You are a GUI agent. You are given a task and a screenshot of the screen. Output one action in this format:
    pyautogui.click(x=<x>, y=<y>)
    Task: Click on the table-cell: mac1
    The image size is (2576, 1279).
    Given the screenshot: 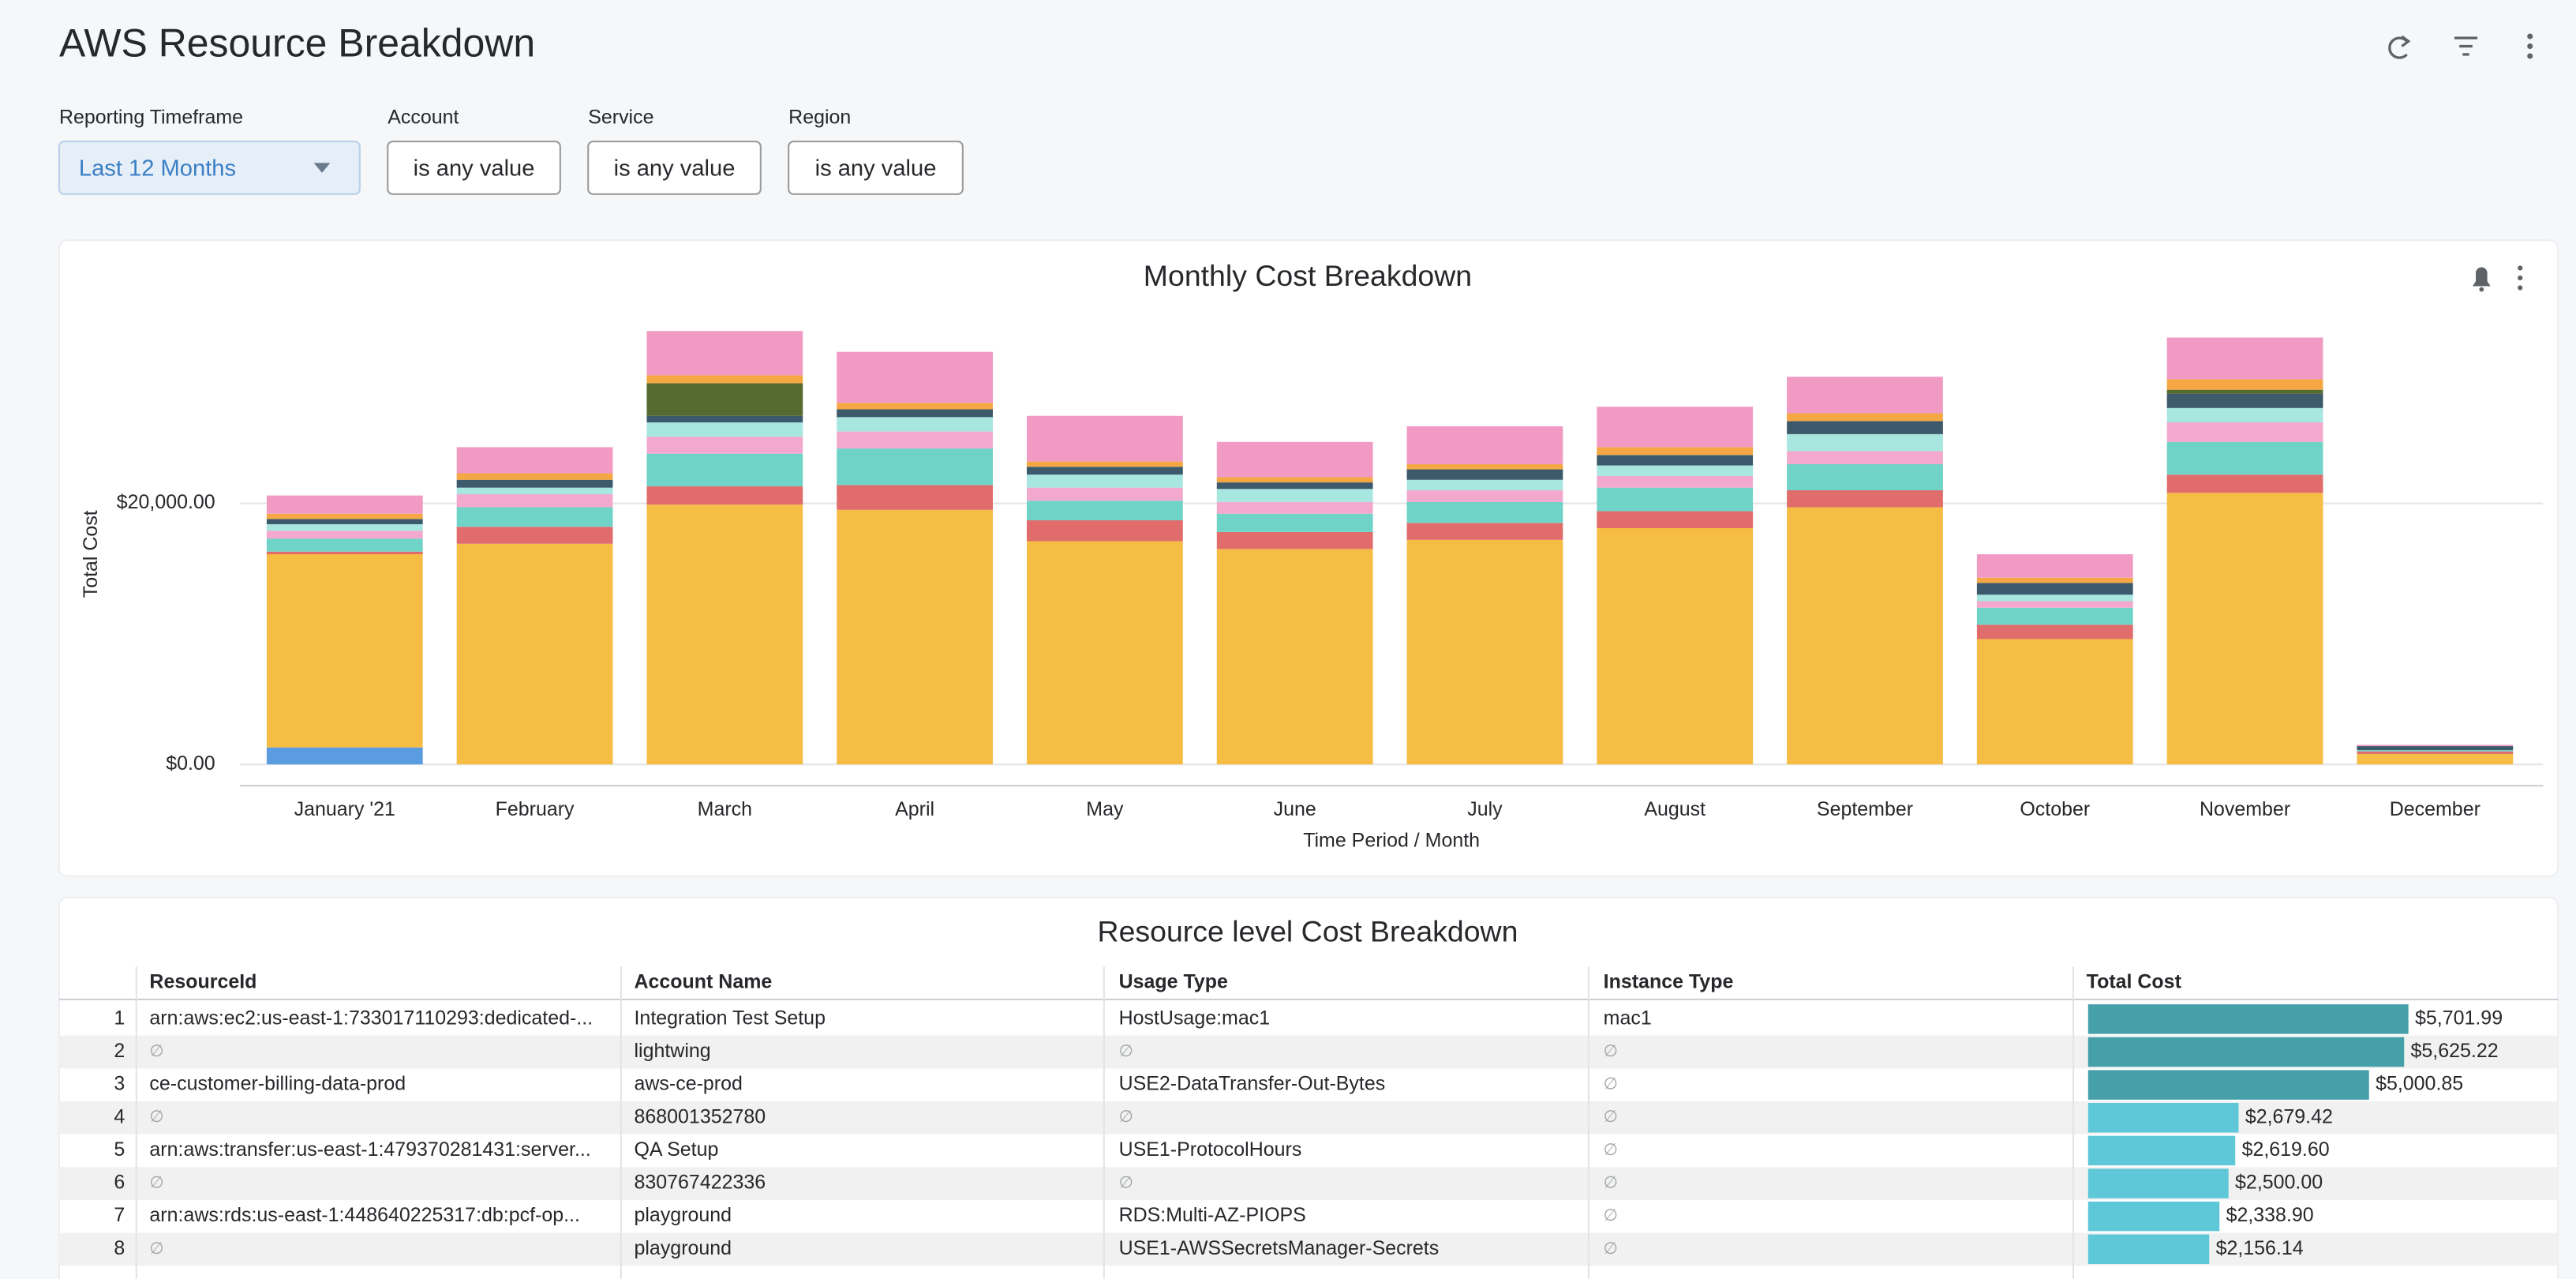 What is the action you would take?
    pyautogui.click(x=1628, y=1018)
    